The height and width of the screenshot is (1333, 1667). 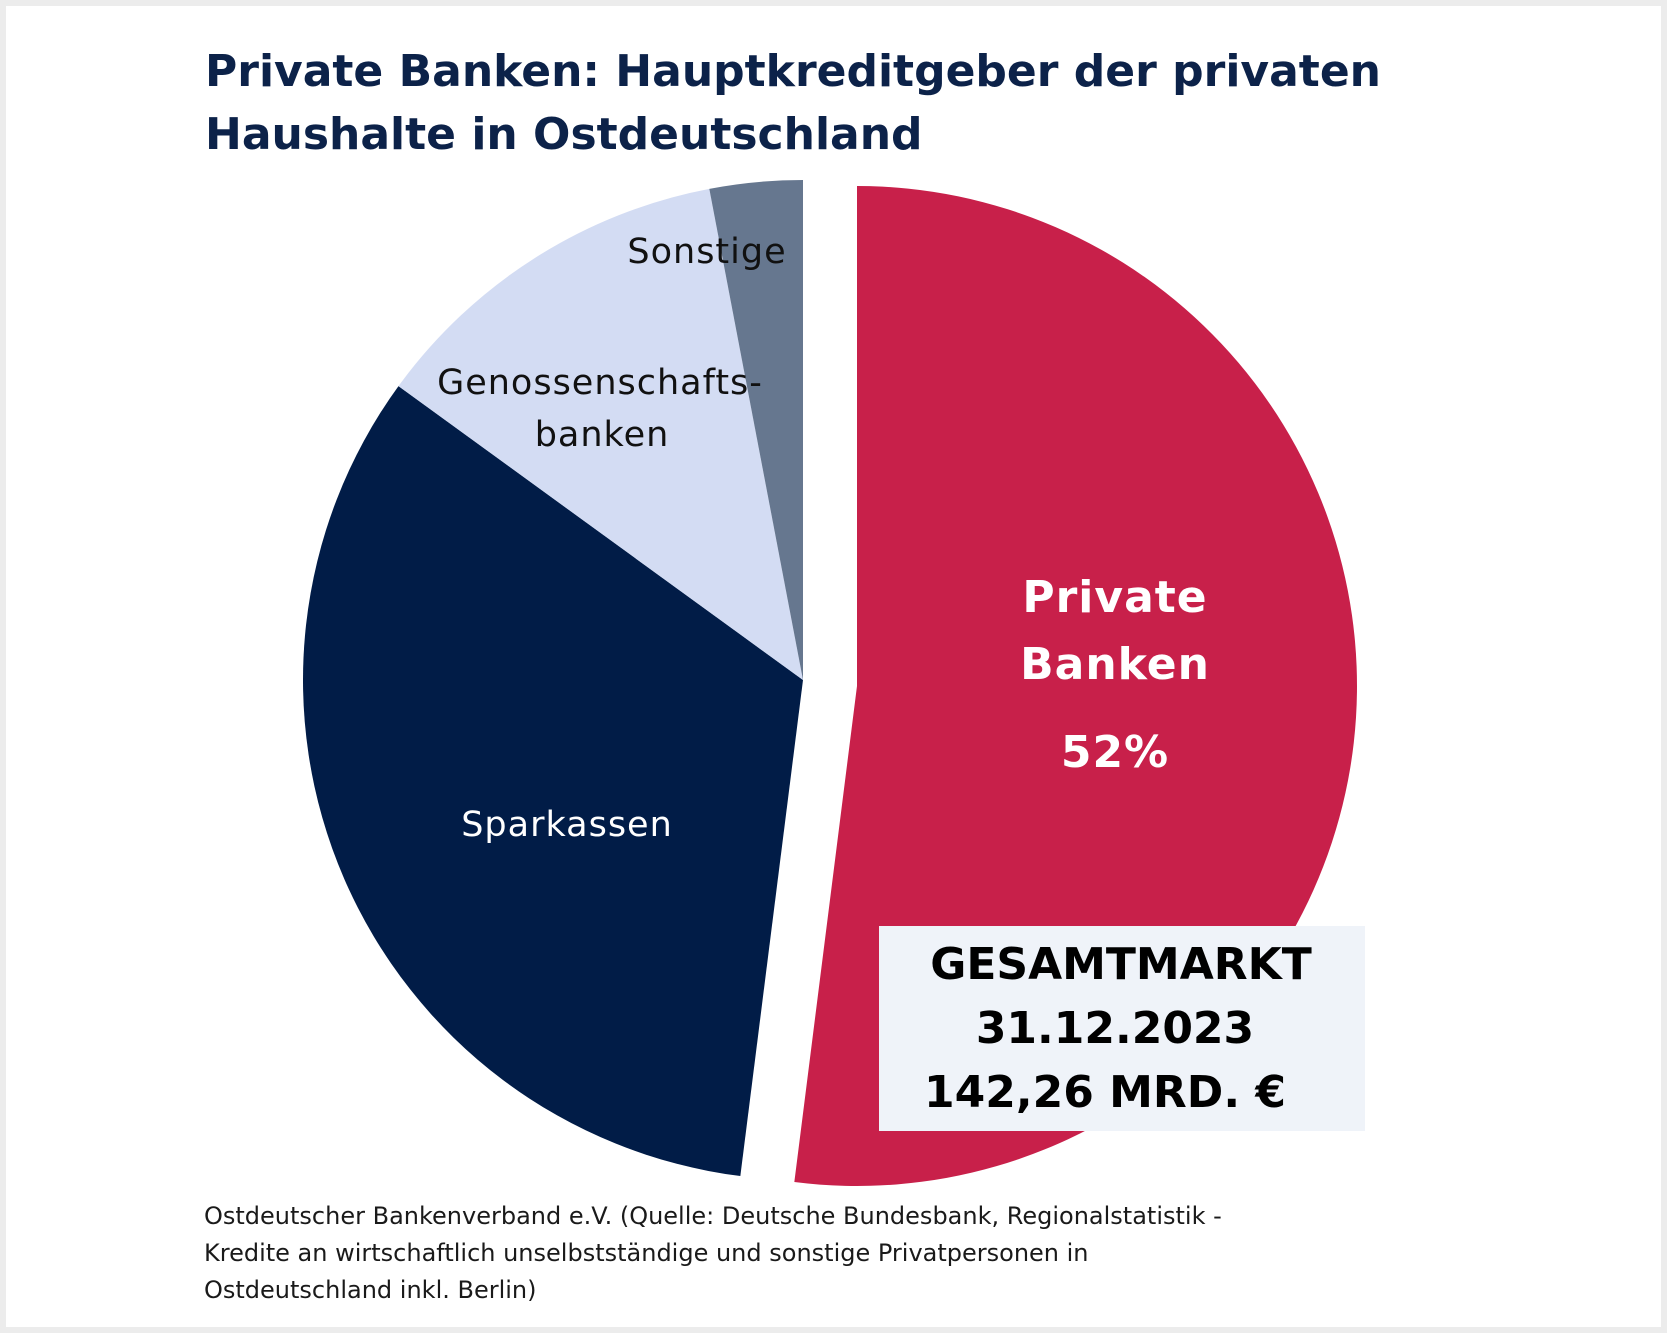 What do you see at coordinates (706, 252) in the screenshot?
I see `slice-label-sonstige: Sonstige` at bounding box center [706, 252].